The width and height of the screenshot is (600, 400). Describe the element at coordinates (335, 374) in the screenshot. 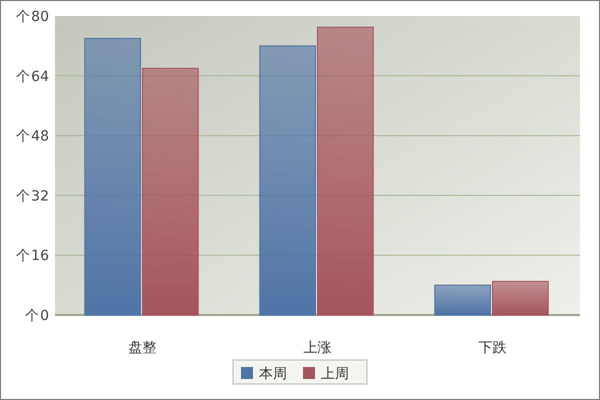

I see `legend-label: 上周` at that location.